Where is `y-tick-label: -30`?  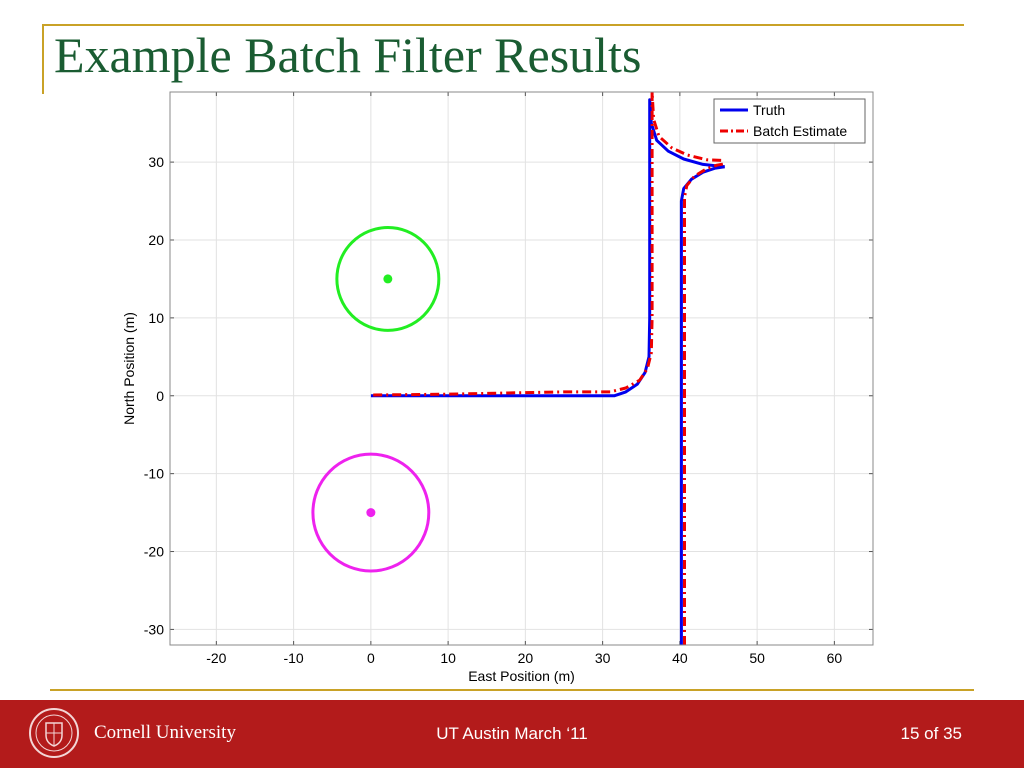
y-tick-label: -30 is located at coordinates (154, 629).